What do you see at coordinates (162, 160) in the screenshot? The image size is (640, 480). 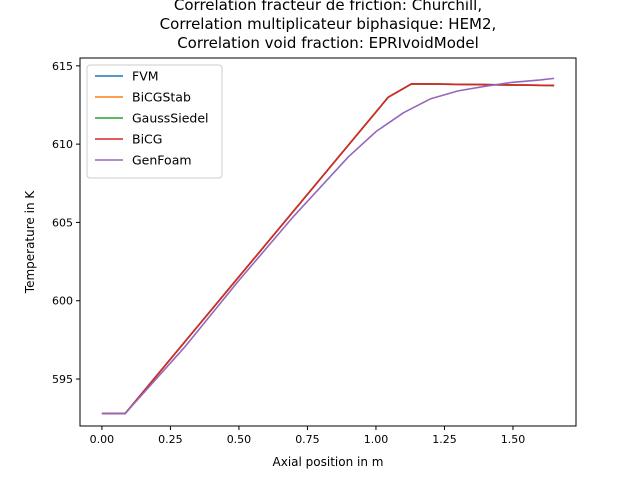 I see `legend-label: GenFoam` at bounding box center [162, 160].